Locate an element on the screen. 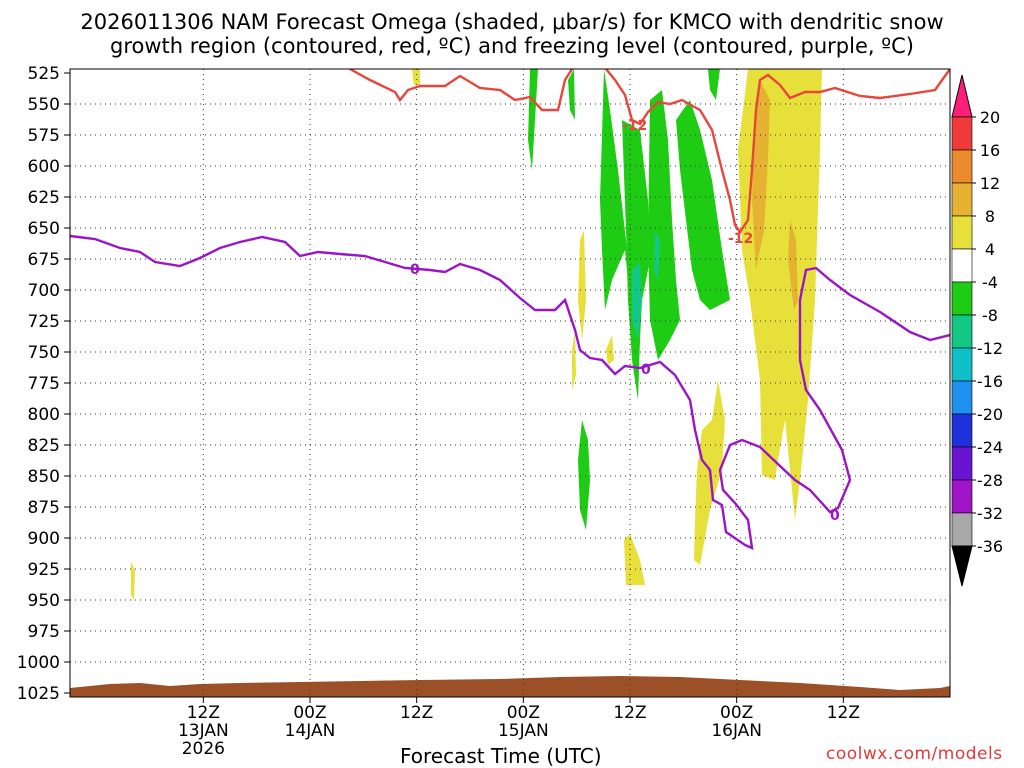  colorbar-label: -16 is located at coordinates (990, 381).